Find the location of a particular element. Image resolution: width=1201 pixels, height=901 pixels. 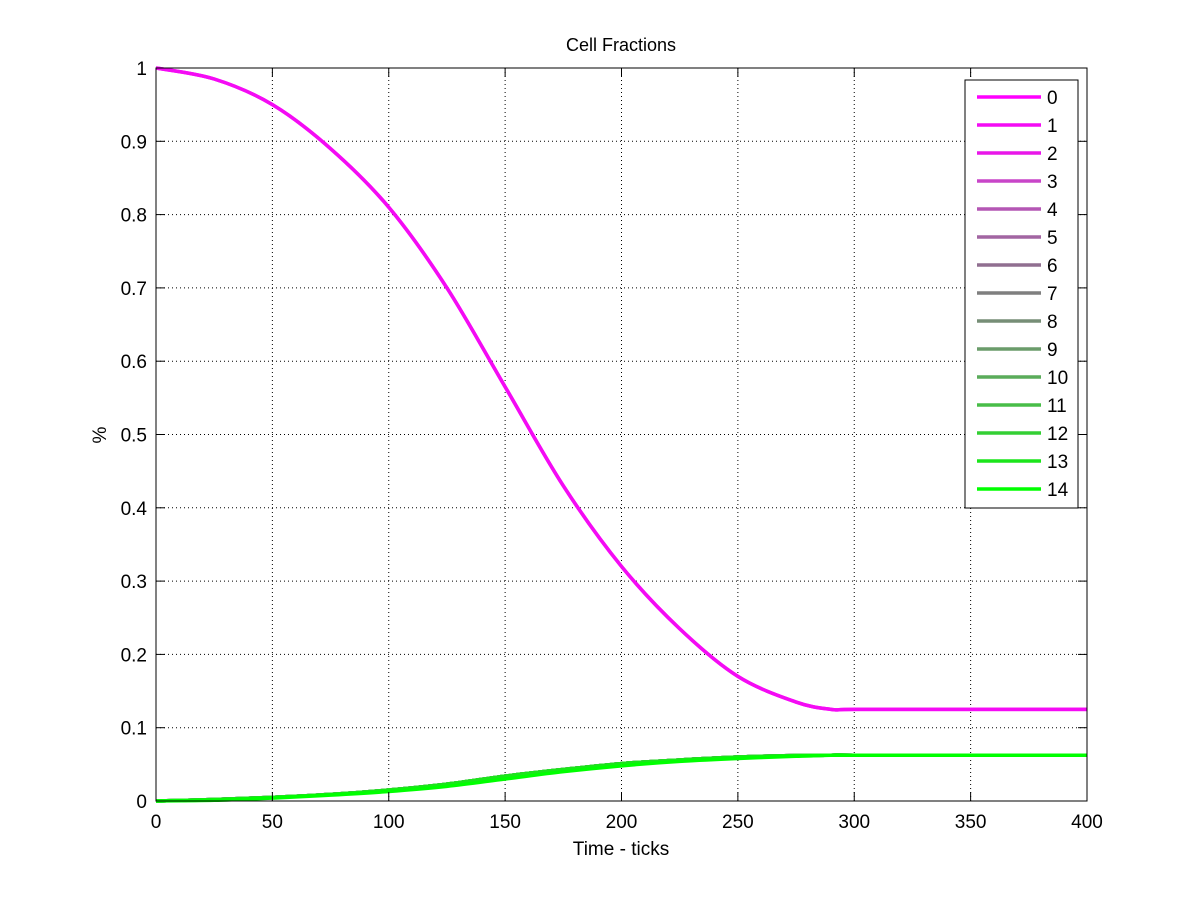

legend-label-10: 10 is located at coordinates (1057, 378).